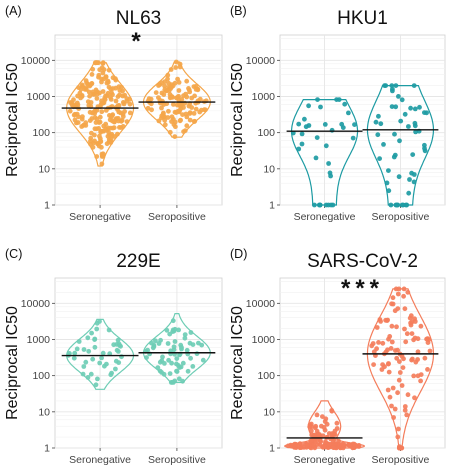  What do you see at coordinates (13, 254) in the screenshot?
I see `panel-label: (C)` at bounding box center [13, 254].